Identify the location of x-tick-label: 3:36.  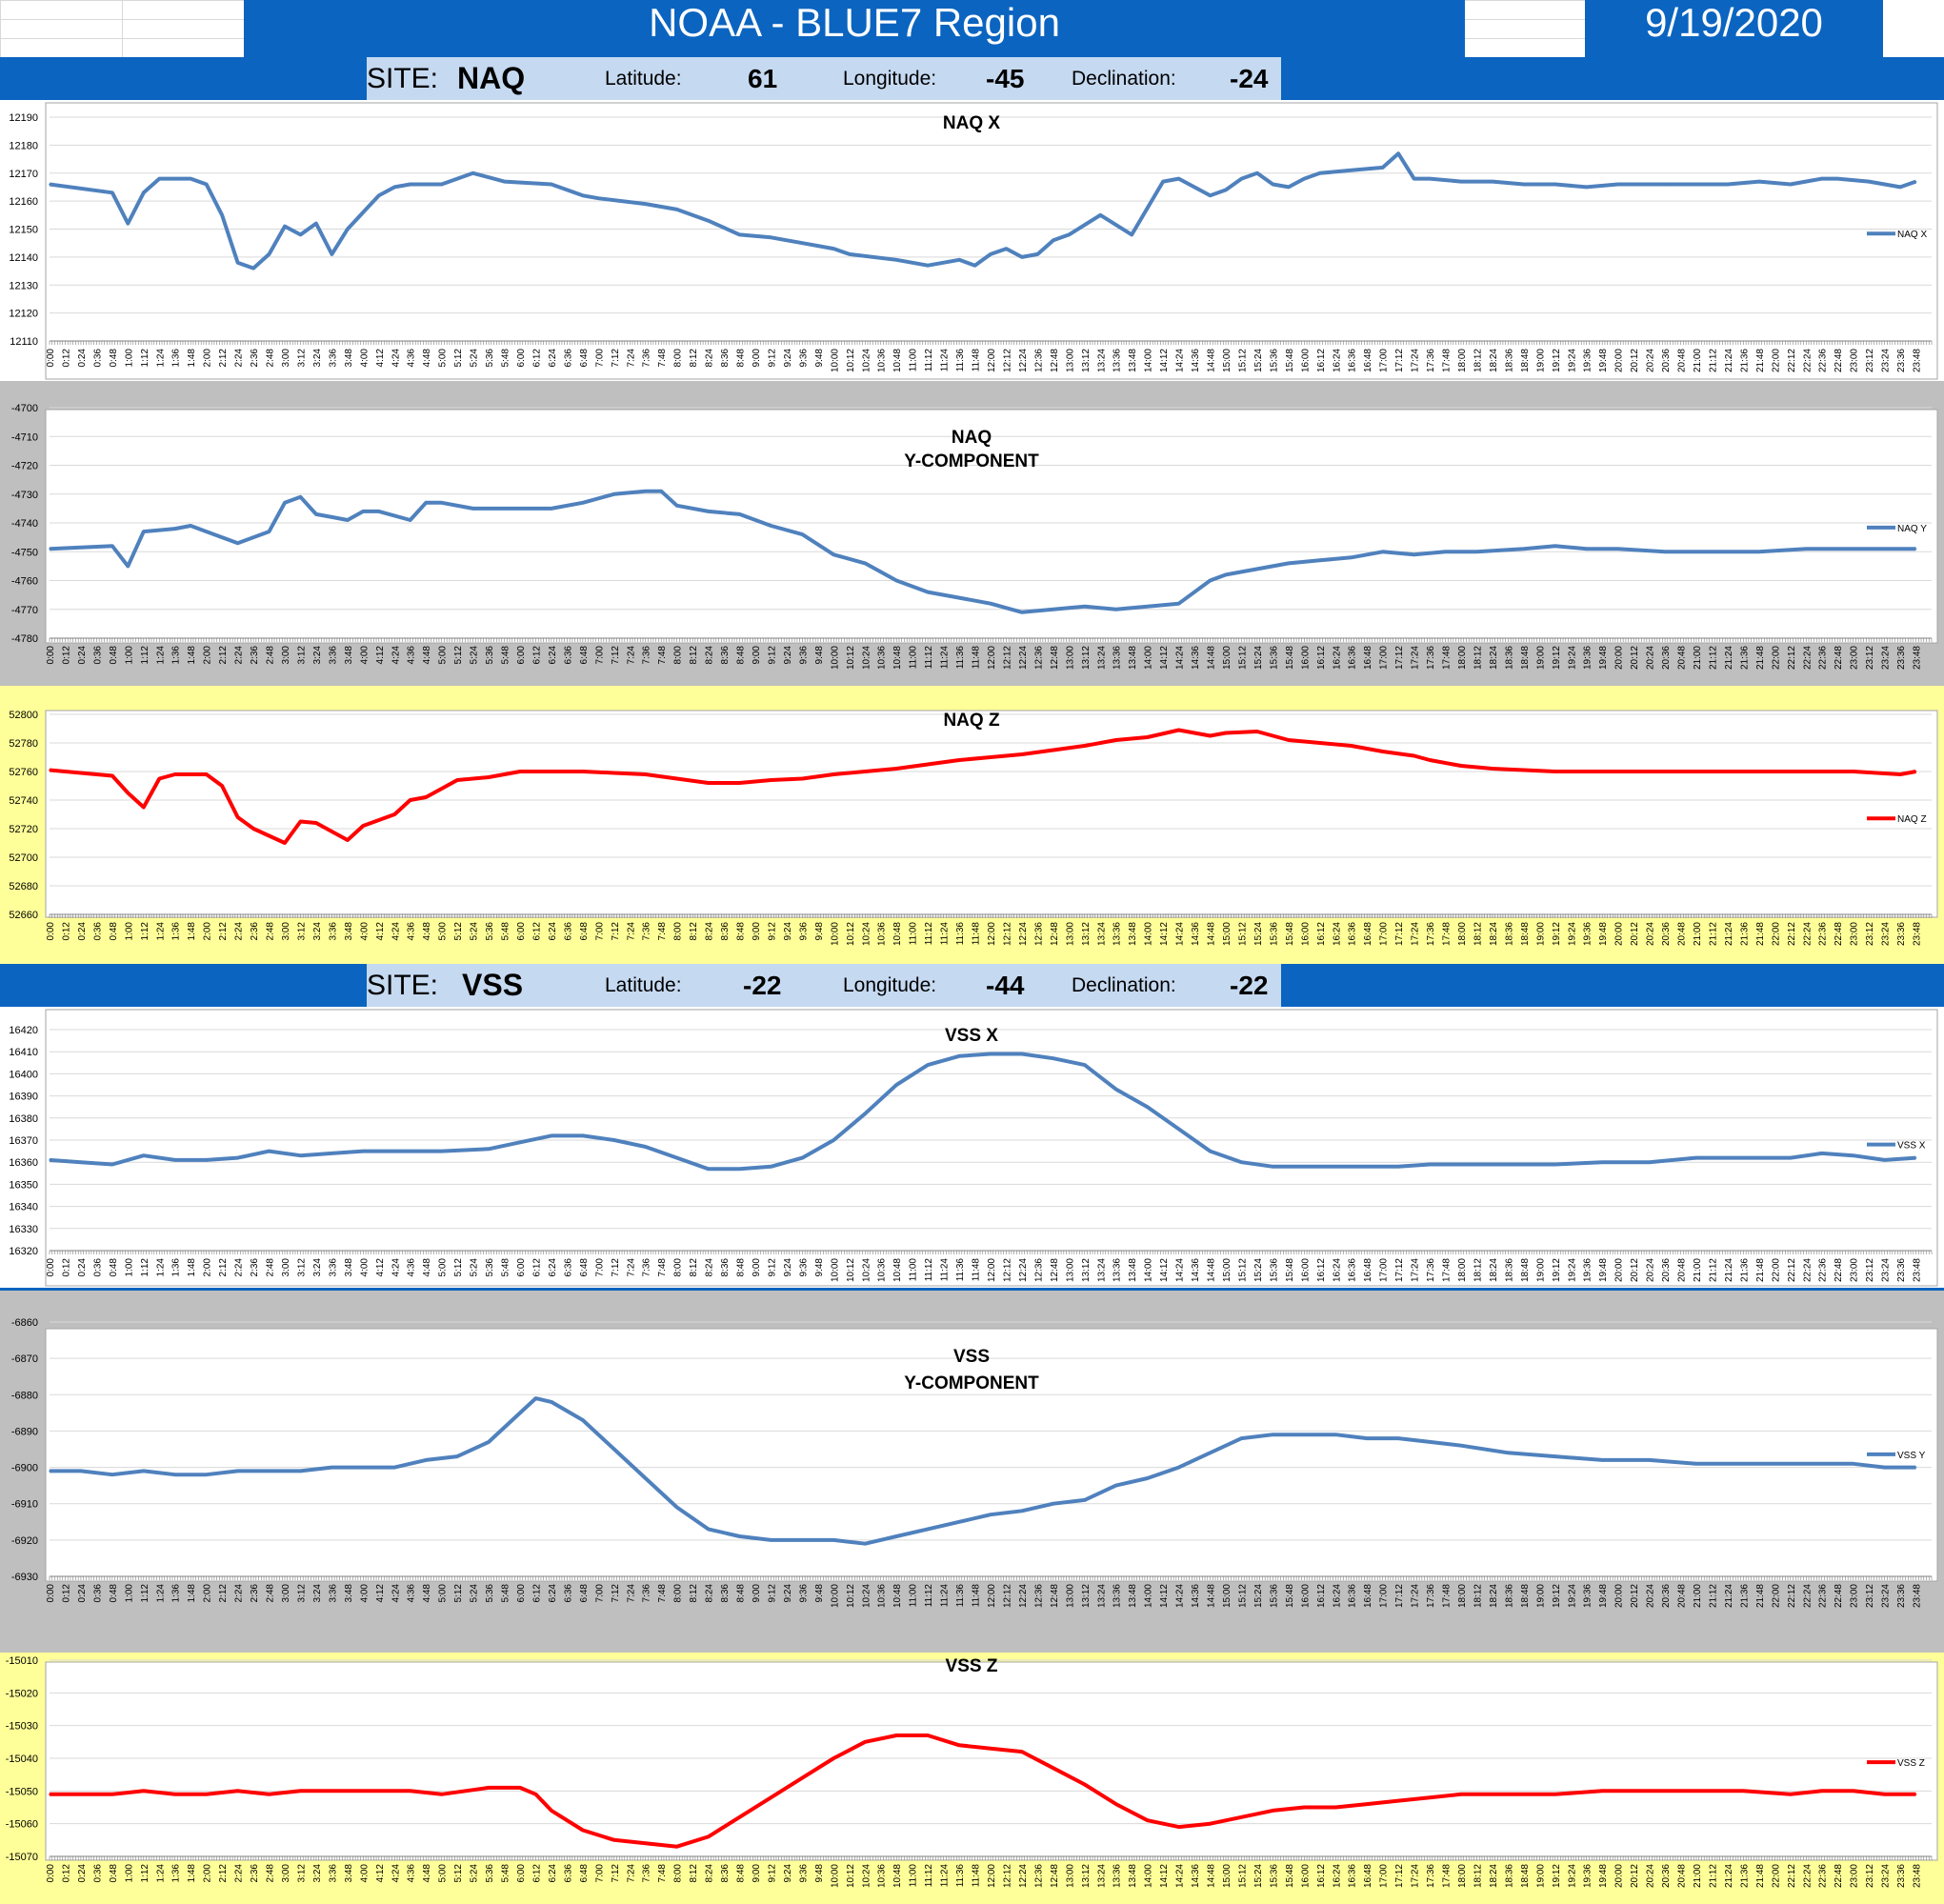
(333, 656).